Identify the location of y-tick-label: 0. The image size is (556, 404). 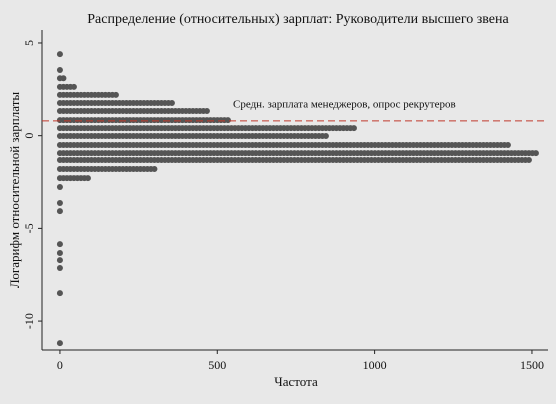
(29, 136).